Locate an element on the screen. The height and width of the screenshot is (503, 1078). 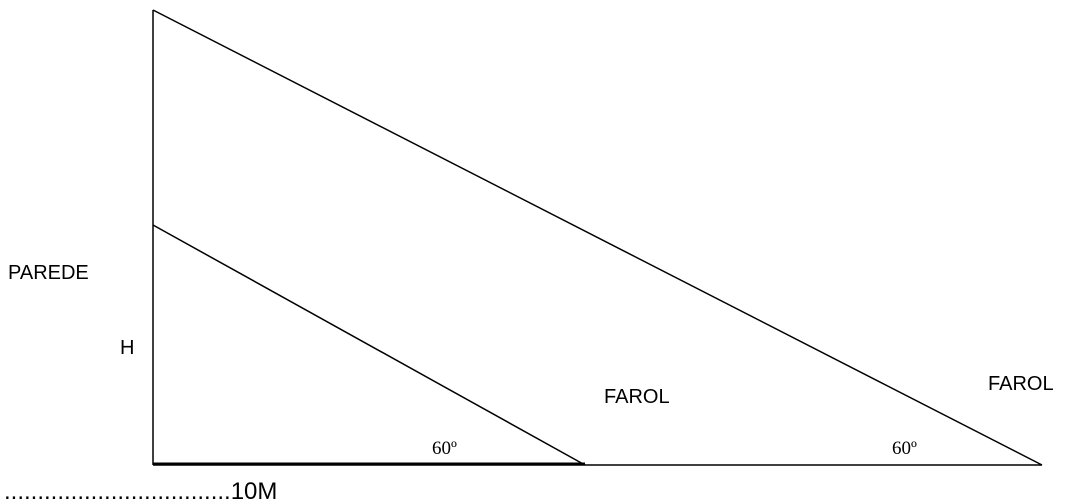
wall-label: PAREDE is located at coordinates (48, 273).